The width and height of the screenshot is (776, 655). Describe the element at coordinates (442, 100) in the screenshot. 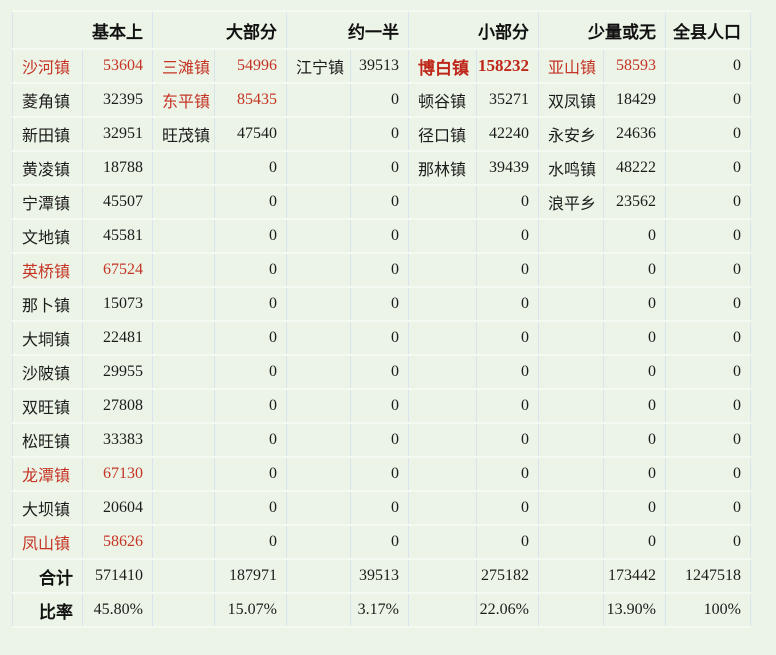

I see `town-cell: 顿谷镇` at that location.